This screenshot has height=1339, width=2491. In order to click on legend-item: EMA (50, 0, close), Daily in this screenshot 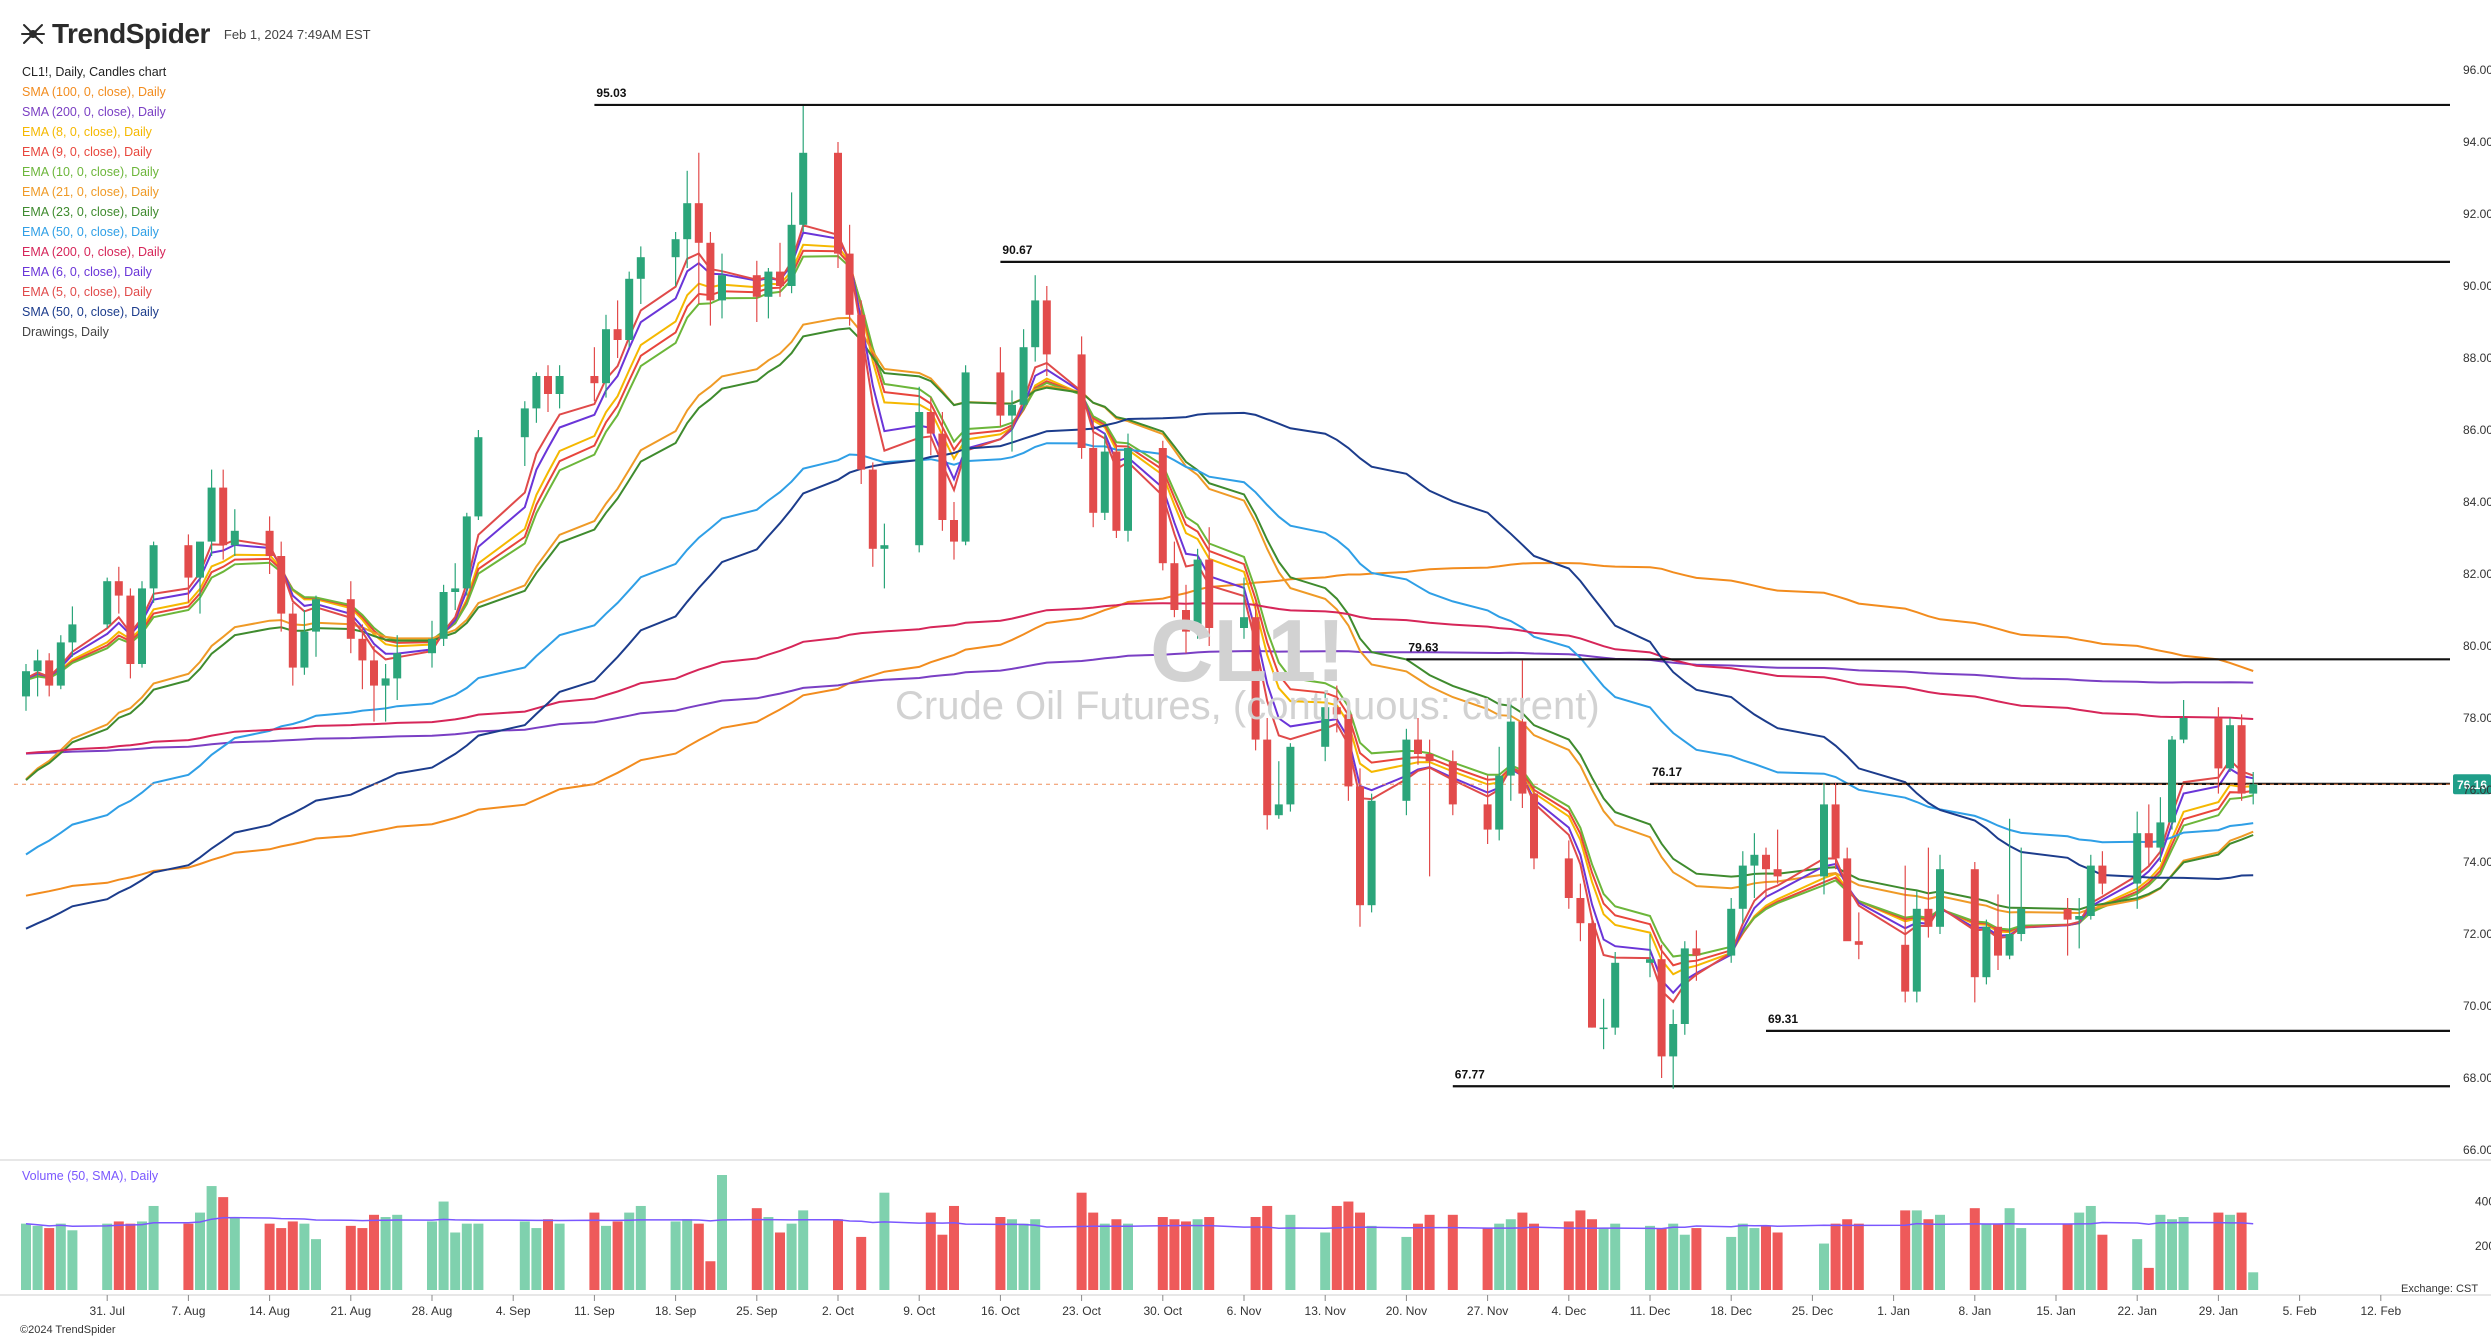, I will do `click(90, 232)`.